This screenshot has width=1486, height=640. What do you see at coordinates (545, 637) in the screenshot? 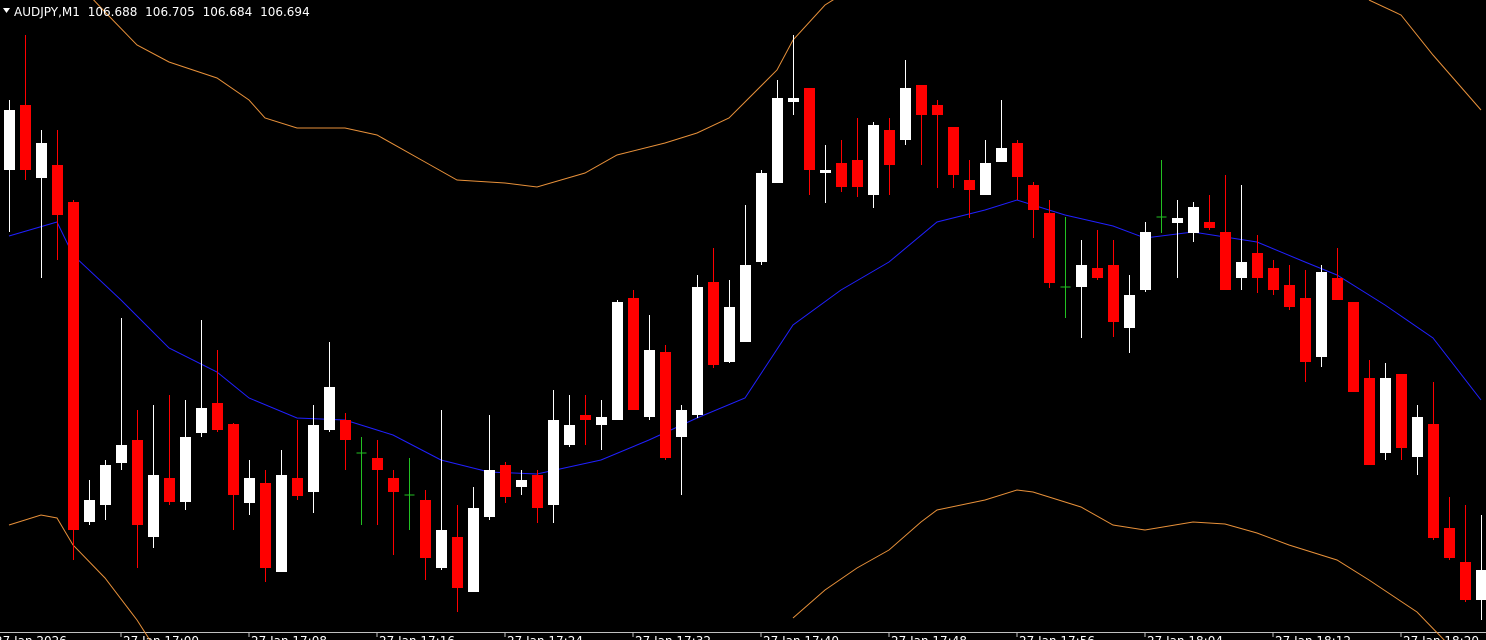
I see `x-tick-label: 27 Jan 17:24` at bounding box center [545, 637].